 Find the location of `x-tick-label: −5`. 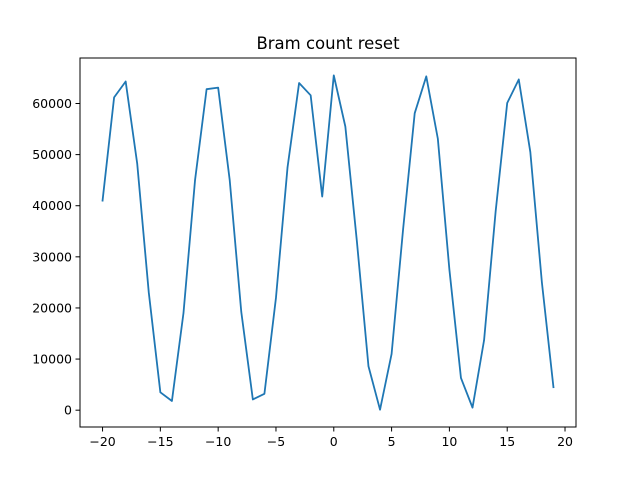

x-tick-label: −5 is located at coordinates (276, 441).